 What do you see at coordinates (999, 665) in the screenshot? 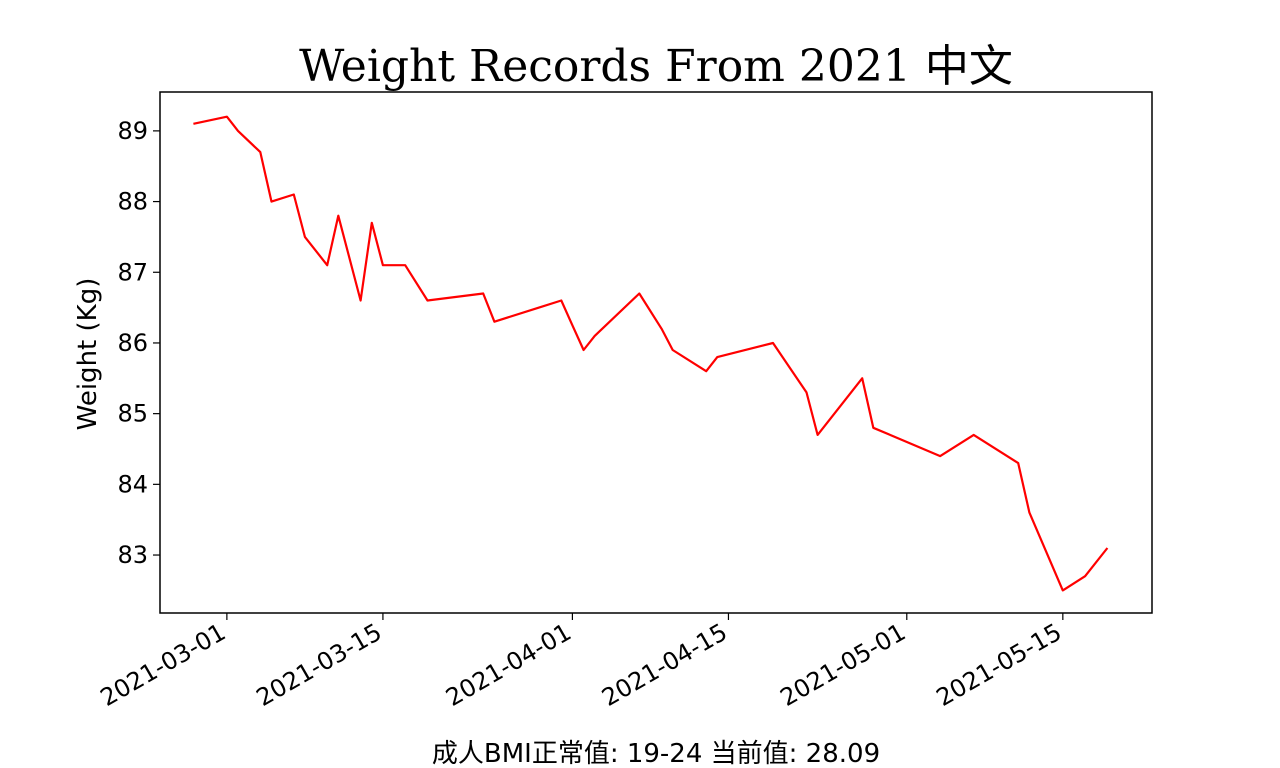
I see `x-tick-label: 2021-05-15` at bounding box center [999, 665].